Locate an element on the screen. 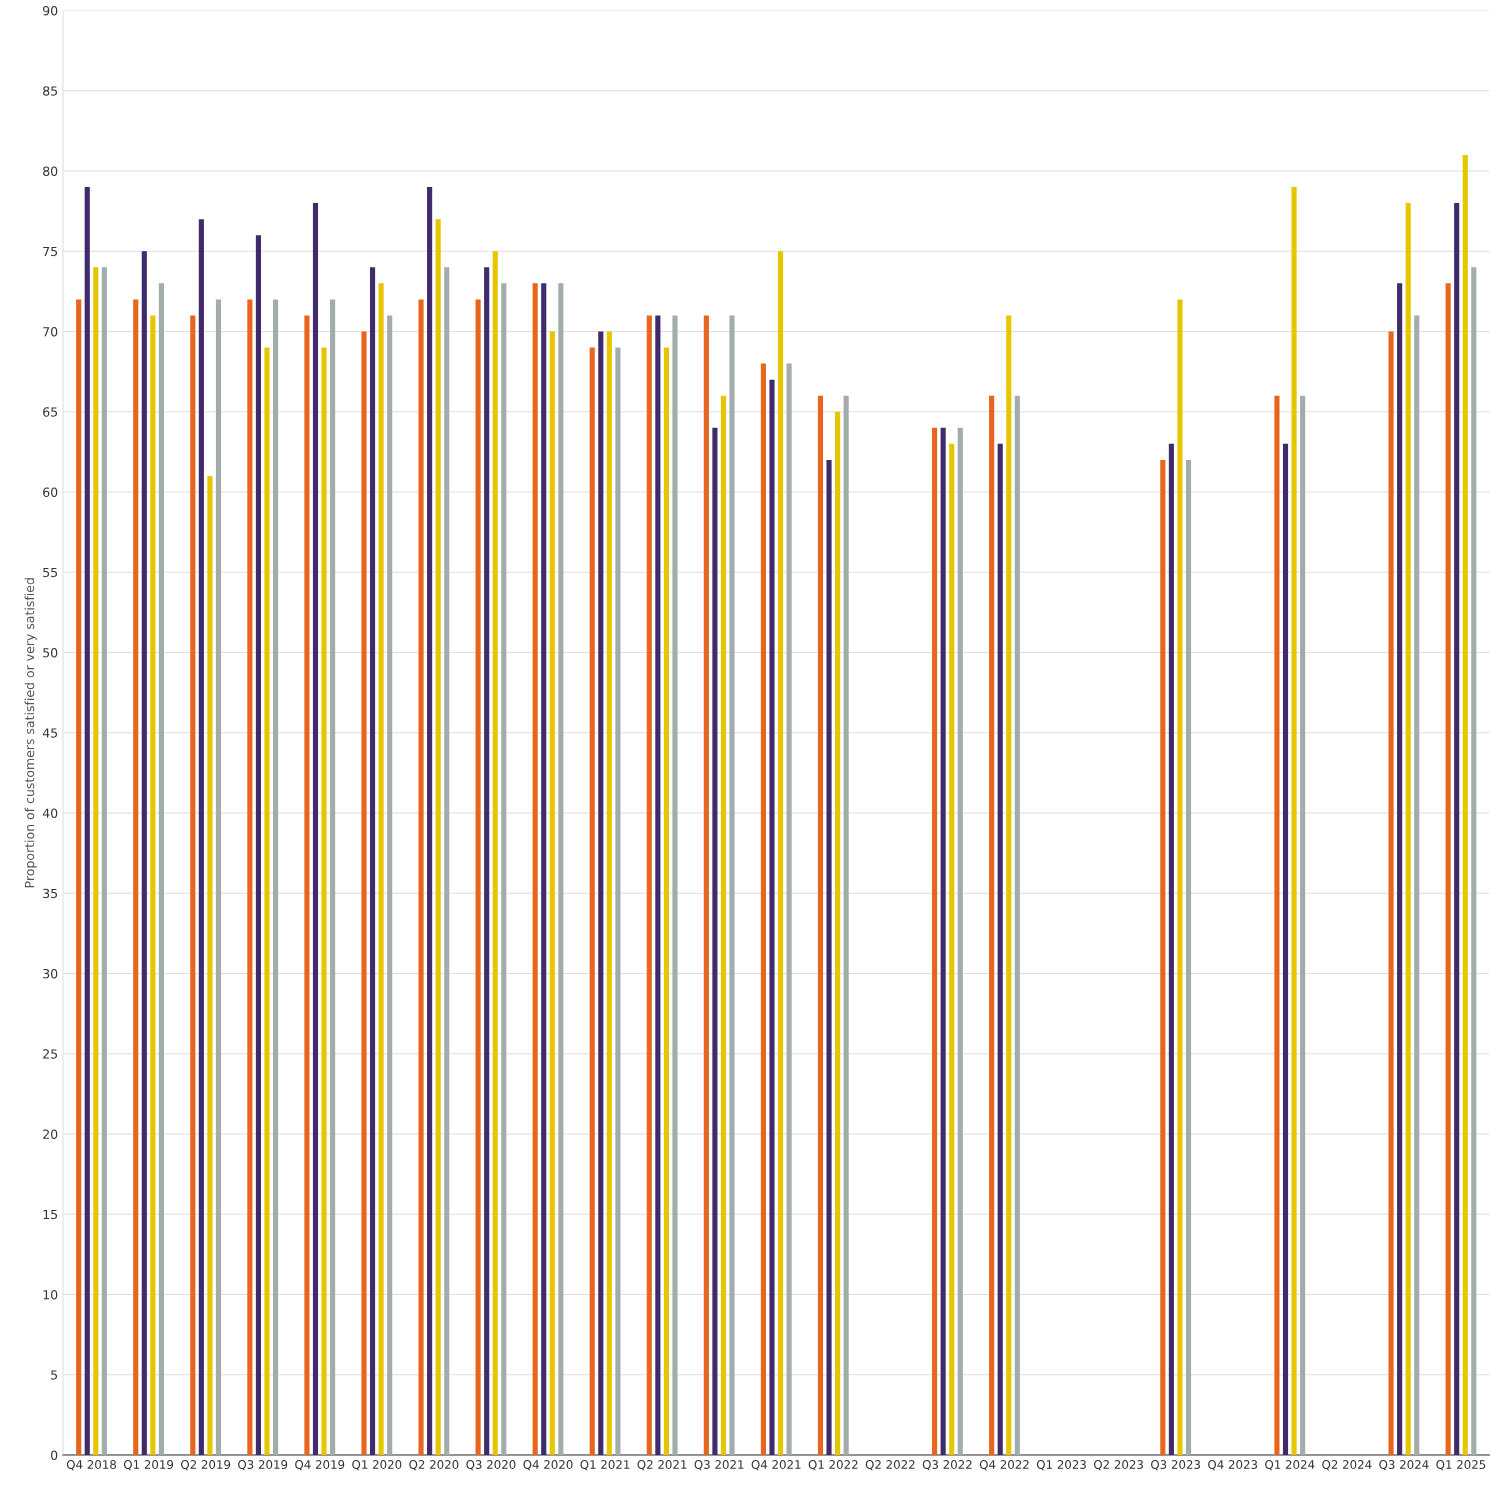 The width and height of the screenshot is (1500, 1500). x-tick-label: Q1 2022 is located at coordinates (833, 1465).